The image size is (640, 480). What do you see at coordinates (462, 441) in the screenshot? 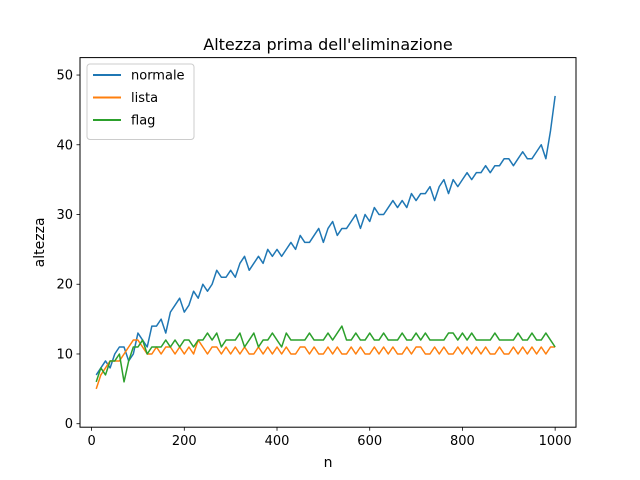
I see `x-tick-label: 800` at bounding box center [462, 441].